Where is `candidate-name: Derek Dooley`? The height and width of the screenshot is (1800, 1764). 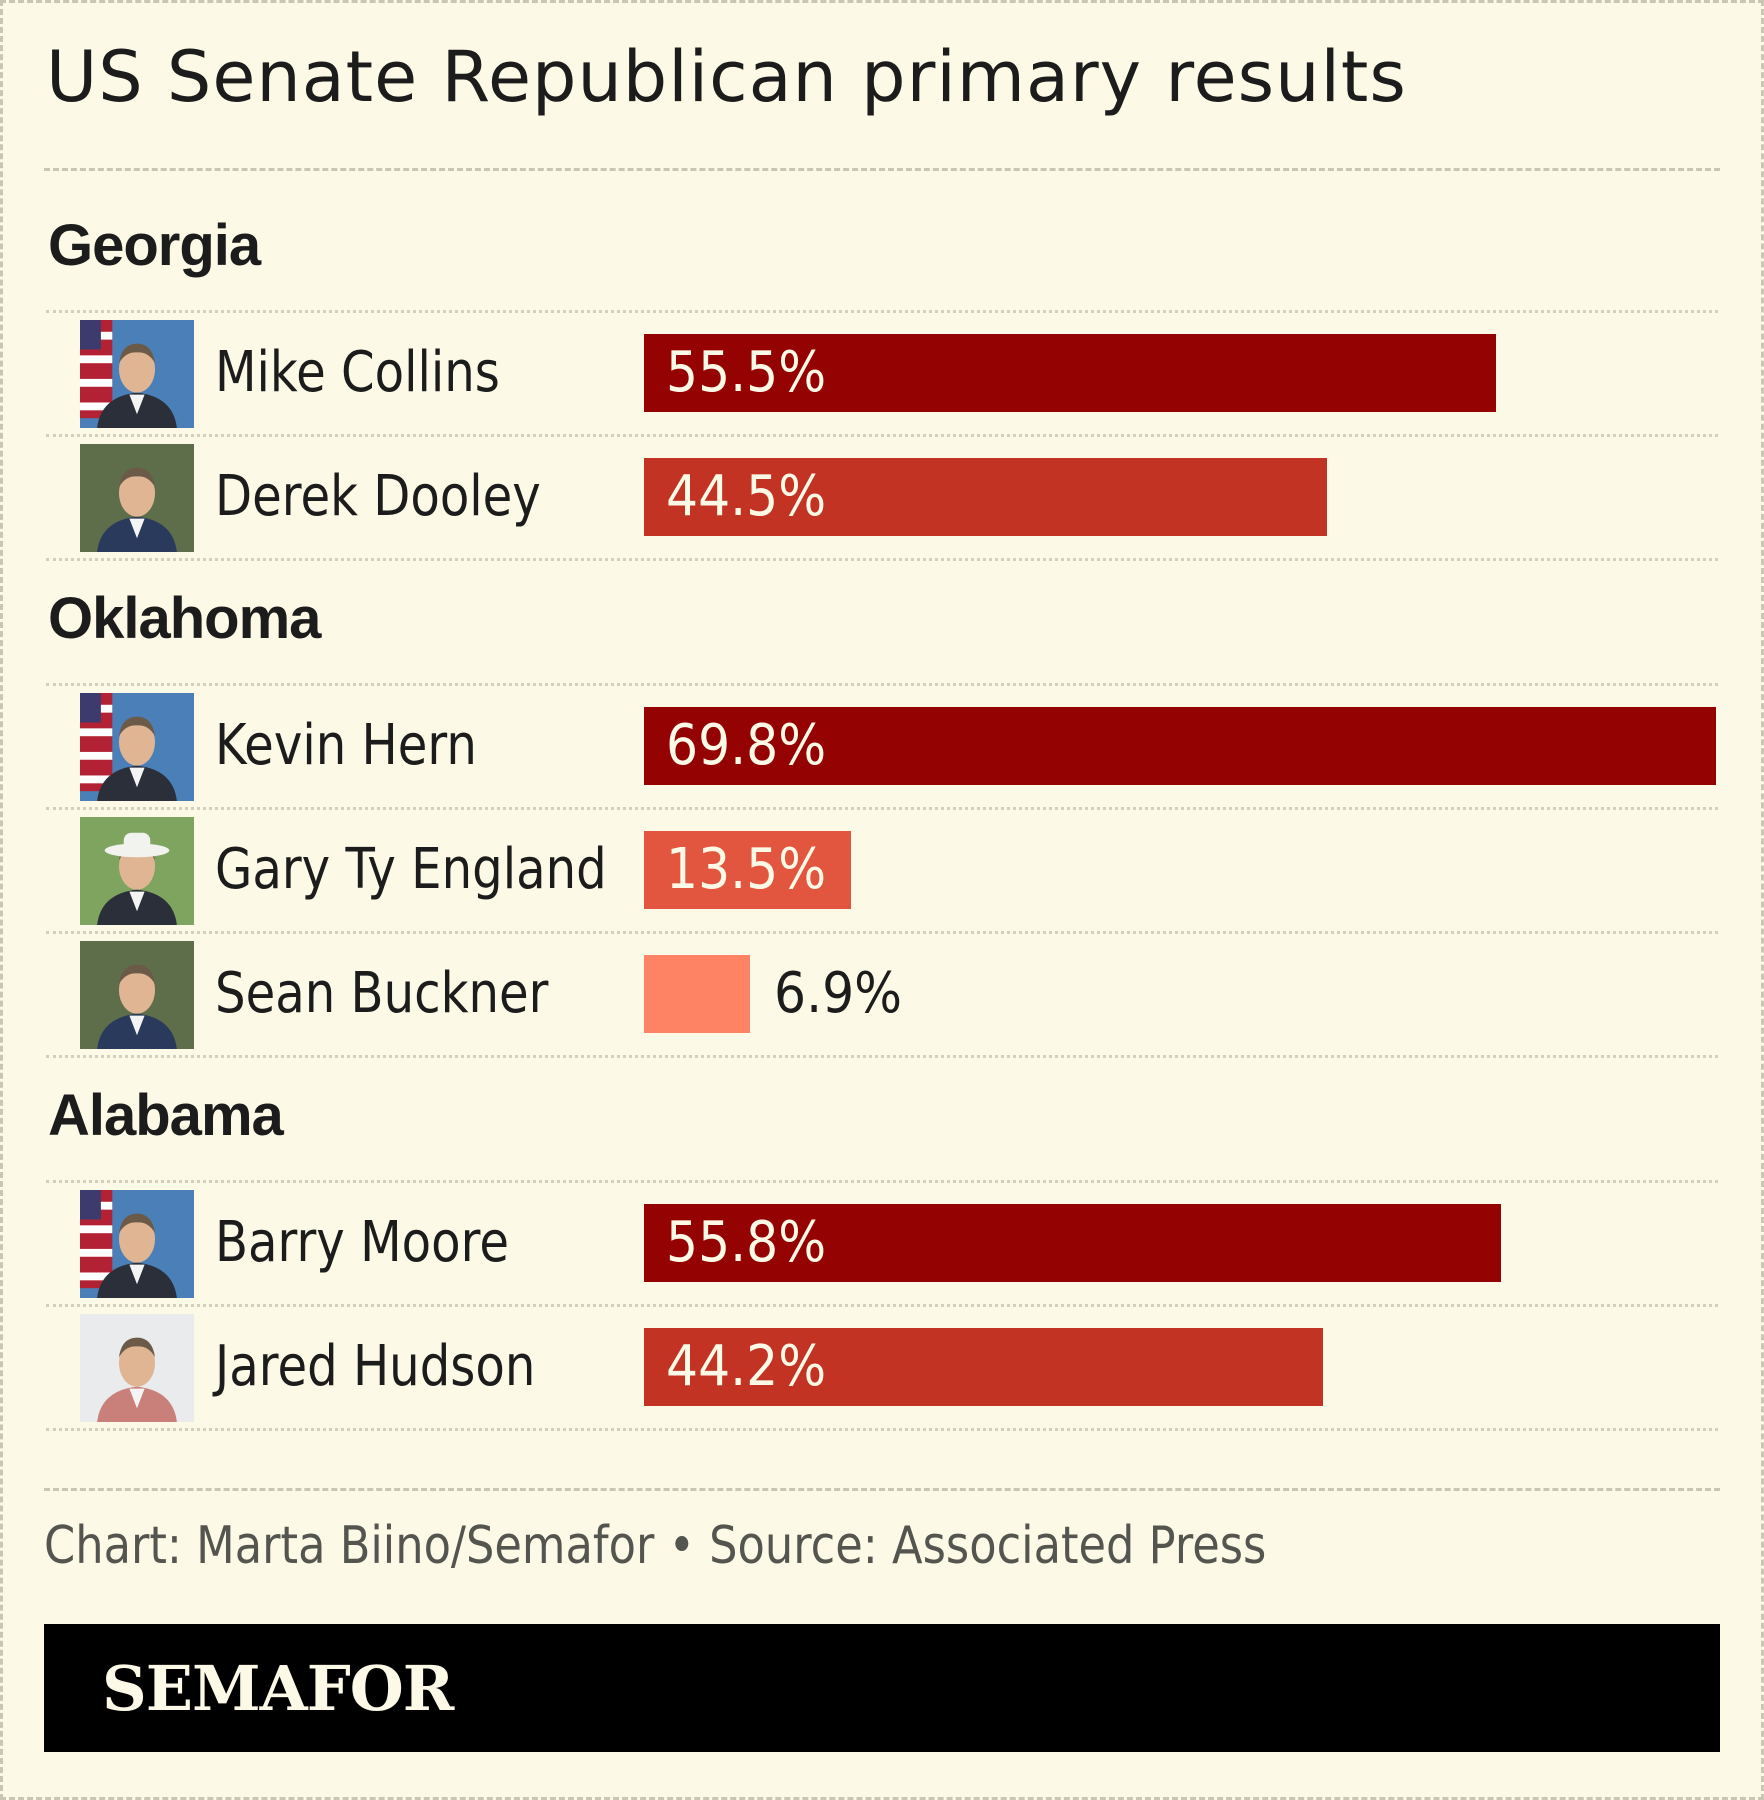
candidate-name: Derek Dooley is located at coordinates (378, 496).